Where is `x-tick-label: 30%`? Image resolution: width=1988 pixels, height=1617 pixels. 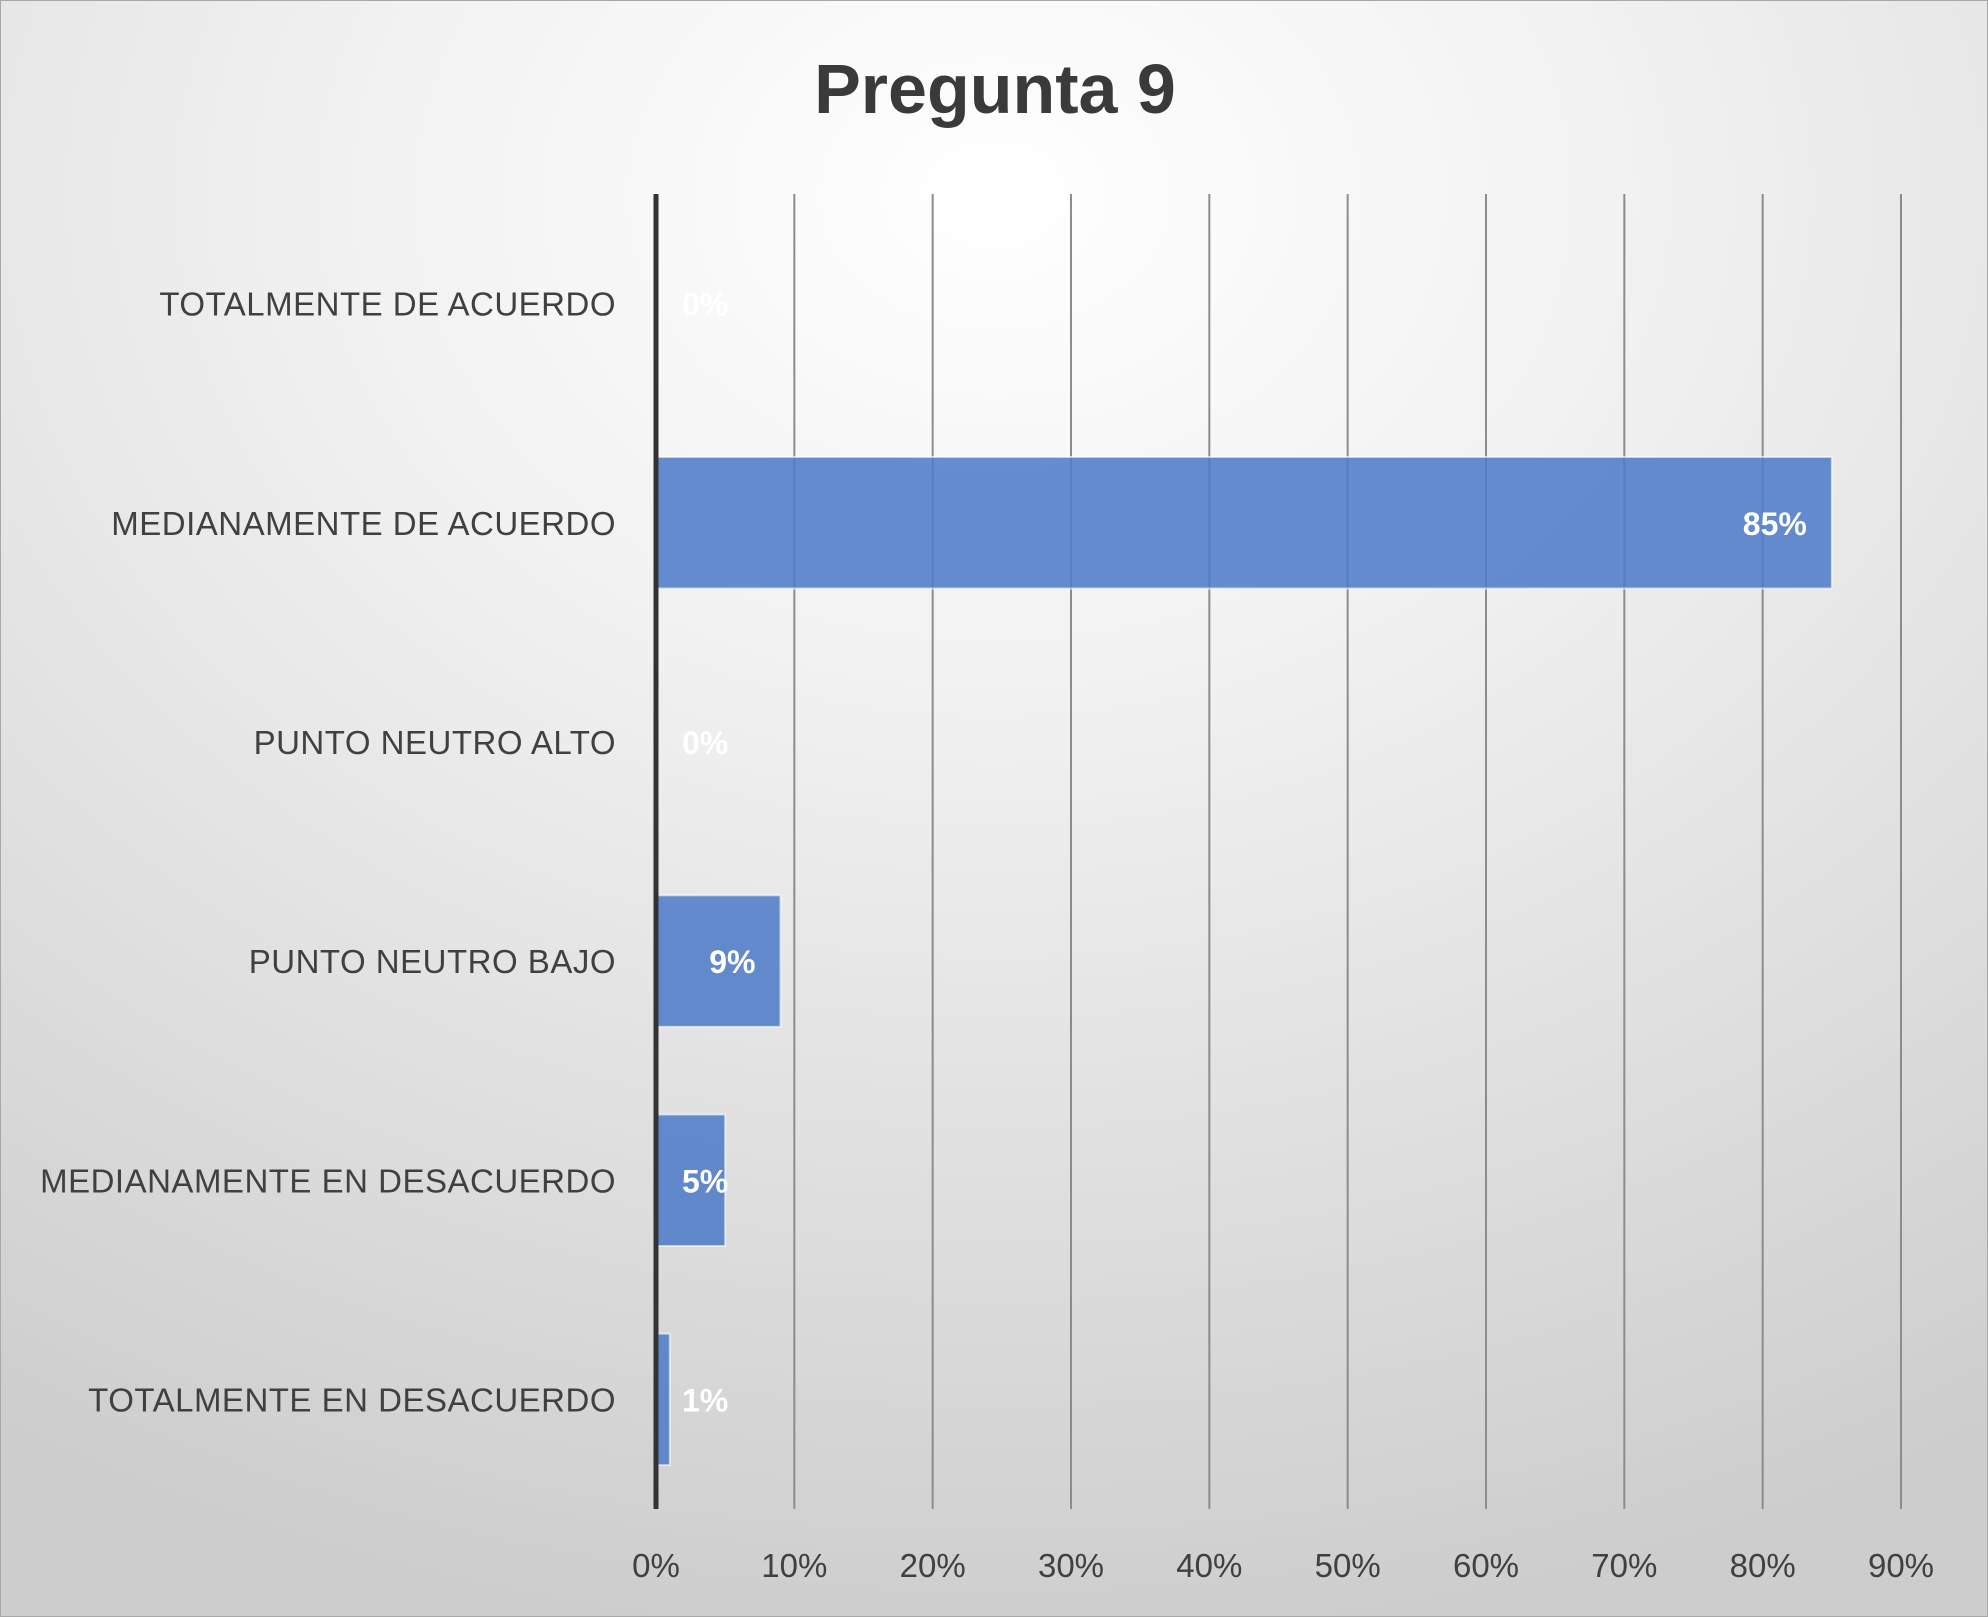
x-tick-label: 30% is located at coordinates (1071, 1565).